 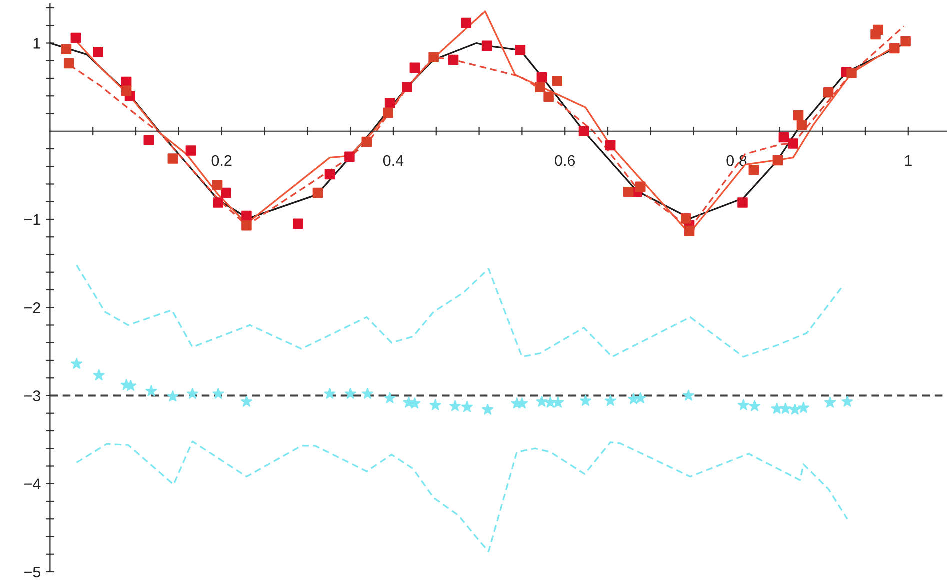 What do you see at coordinates (222, 160) in the screenshot?
I see `x-tick-label: 0.2` at bounding box center [222, 160].